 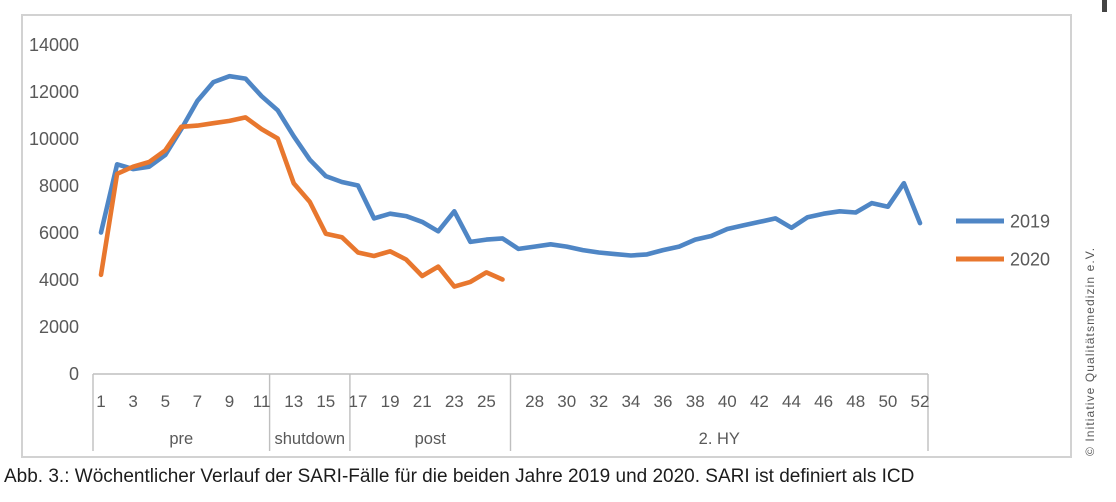 I want to click on section-label-shutdown: shutdown, so click(x=309, y=439).